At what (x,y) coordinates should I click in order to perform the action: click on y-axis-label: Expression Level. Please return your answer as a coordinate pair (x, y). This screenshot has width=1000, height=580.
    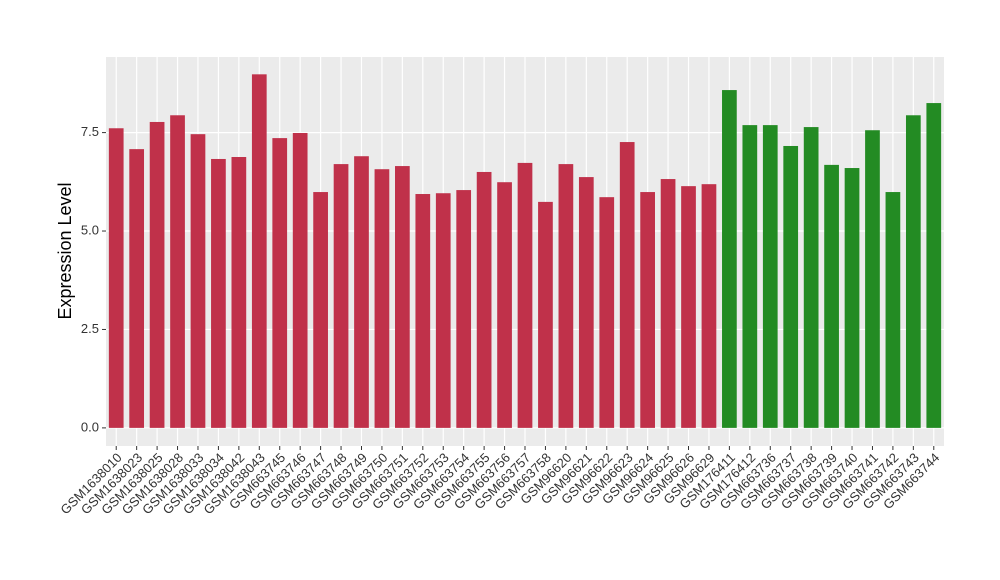
    Looking at the image, I should click on (65, 250).